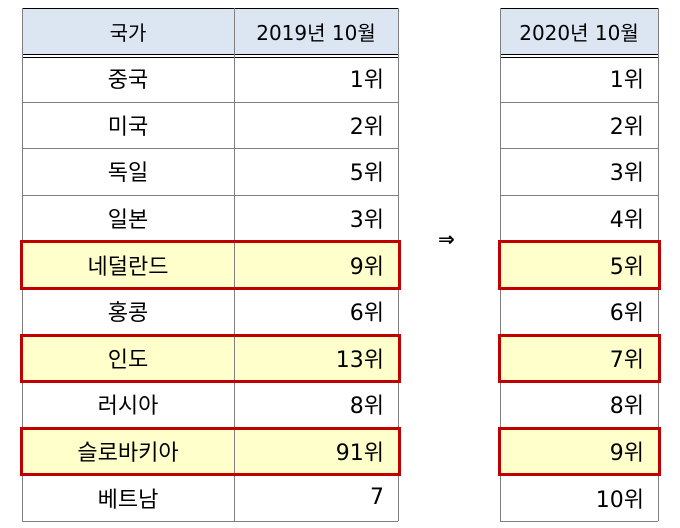 The width and height of the screenshot is (680, 528). Describe the element at coordinates (446, 239) in the screenshot. I see `arrow-icon: ⇒` at that location.